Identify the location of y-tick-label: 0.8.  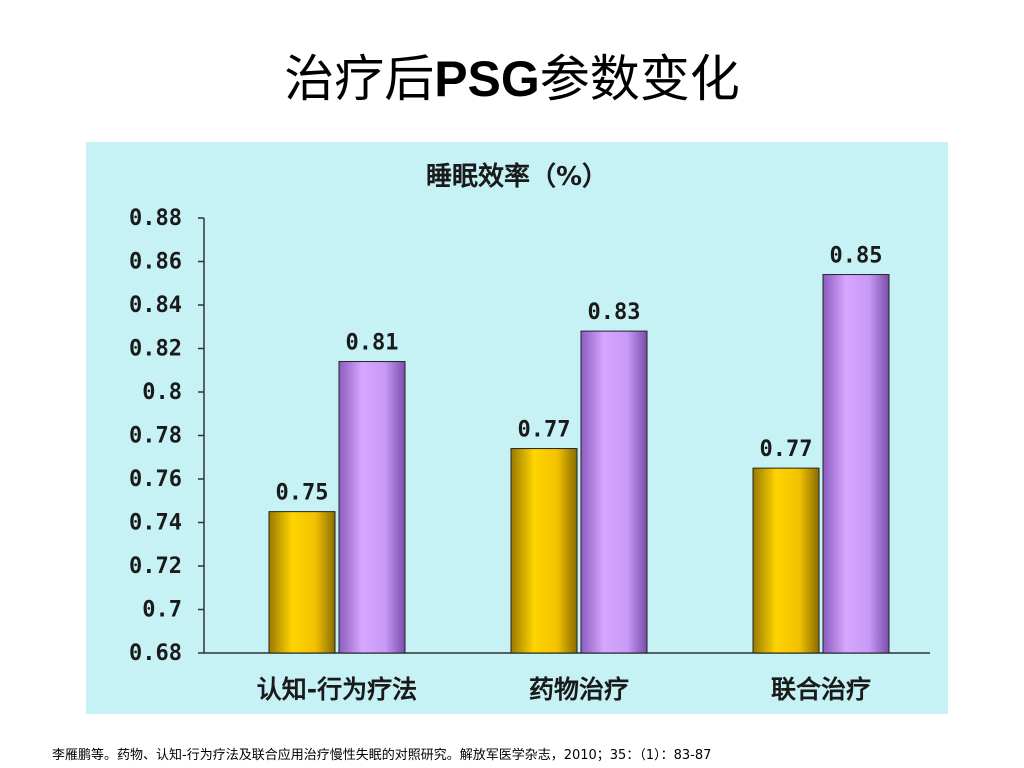
(162, 392).